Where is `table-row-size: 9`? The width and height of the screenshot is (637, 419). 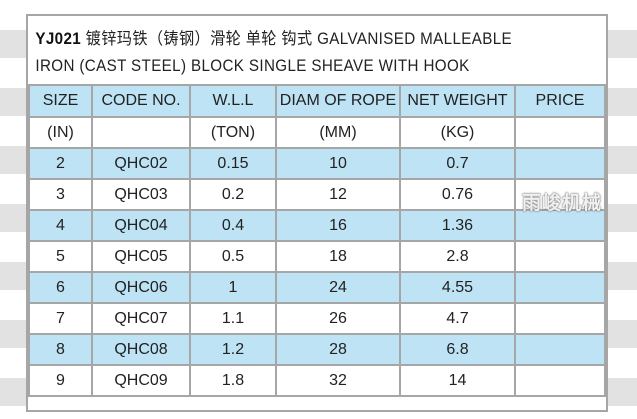
table-row-size: 9 is located at coordinates (60, 380).